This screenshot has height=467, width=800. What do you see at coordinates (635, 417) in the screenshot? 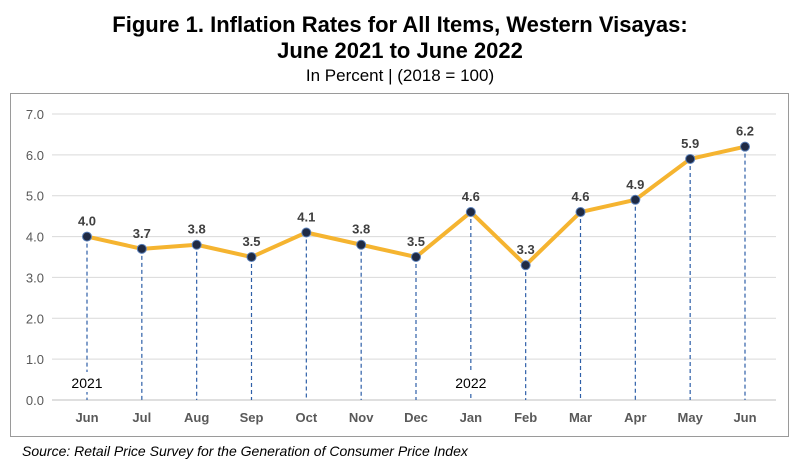
I see `x-tick-label: Apr` at bounding box center [635, 417].